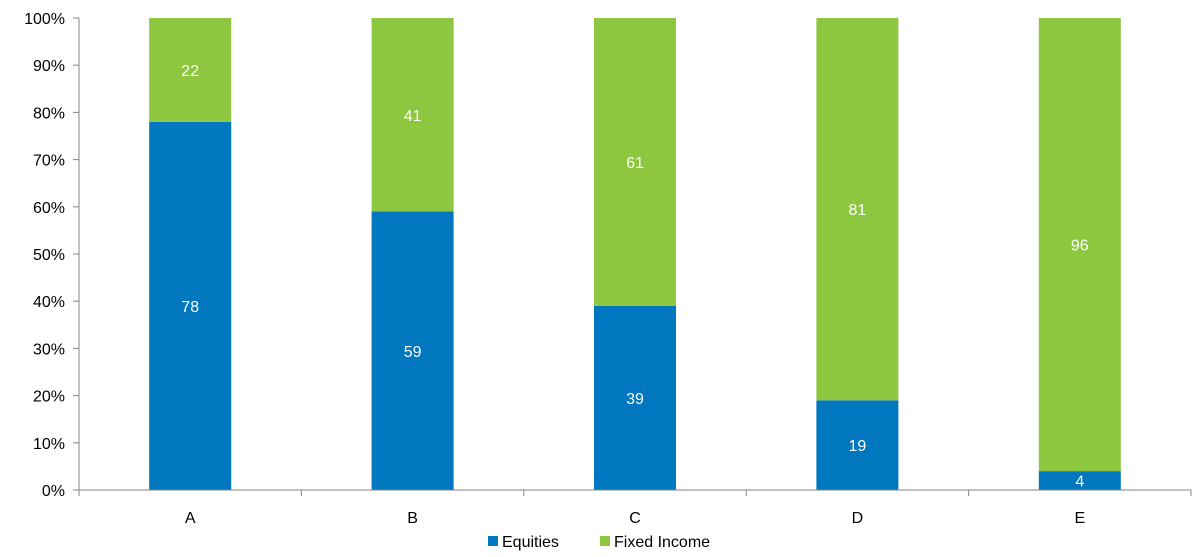  What do you see at coordinates (662, 542) in the screenshot?
I see `legend-label: Fixed Income` at bounding box center [662, 542].